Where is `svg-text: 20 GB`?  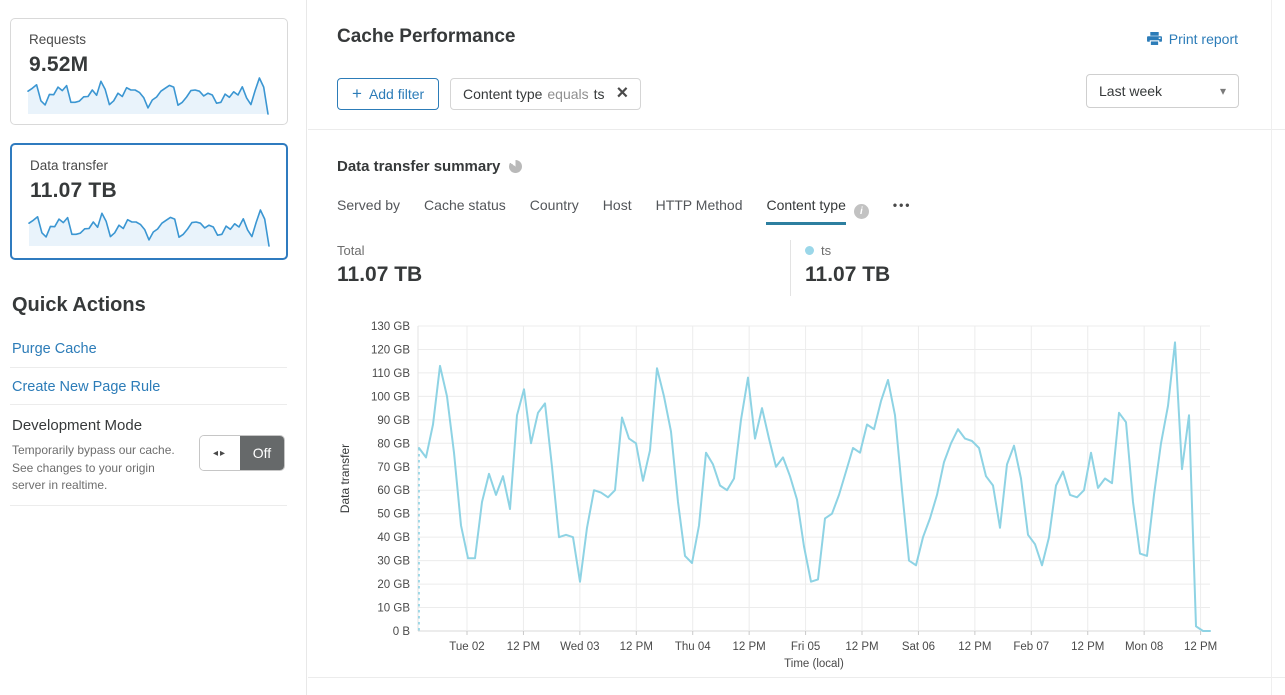 svg-text: 20 GB is located at coordinates (393, 585).